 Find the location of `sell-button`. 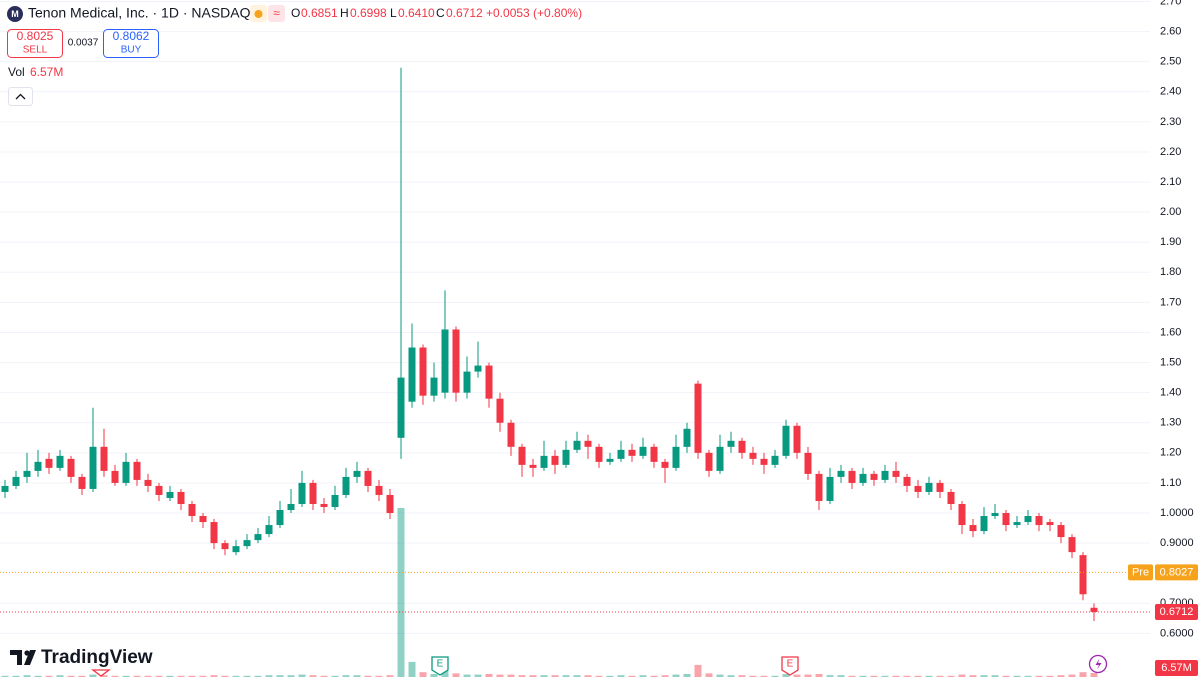

sell-button is located at coordinates (35, 43).